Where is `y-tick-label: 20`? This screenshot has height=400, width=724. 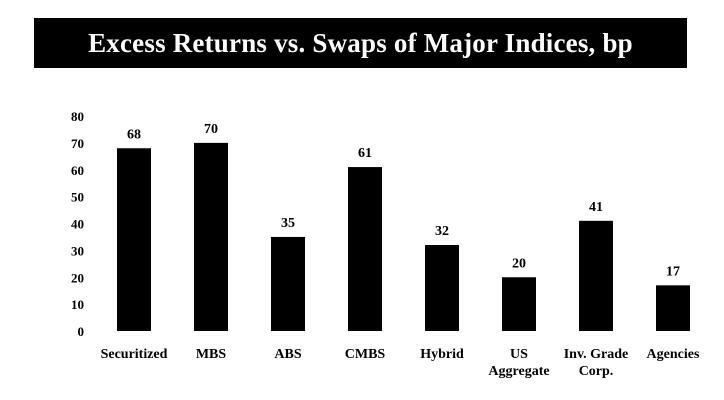
y-tick-label: 20 is located at coordinates (77, 277).